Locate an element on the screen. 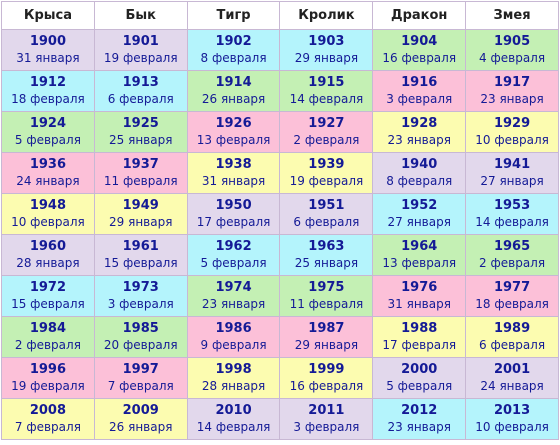  column-header-rat: Крыса is located at coordinates (48, 15).